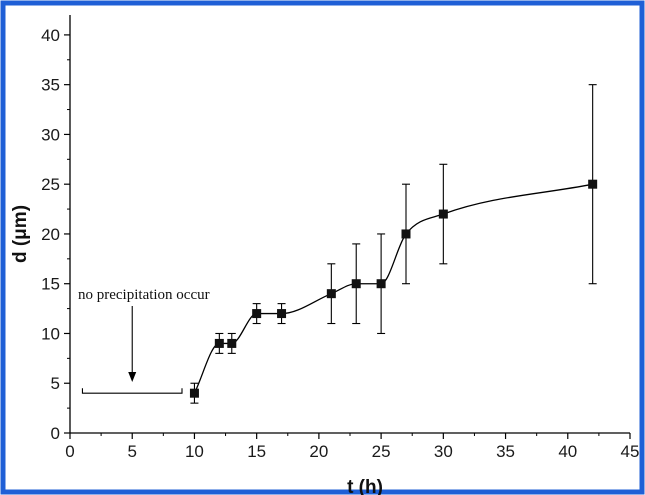 The width and height of the screenshot is (645, 495). What do you see at coordinates (630, 451) in the screenshot?
I see `x-tick-label: 45` at bounding box center [630, 451].